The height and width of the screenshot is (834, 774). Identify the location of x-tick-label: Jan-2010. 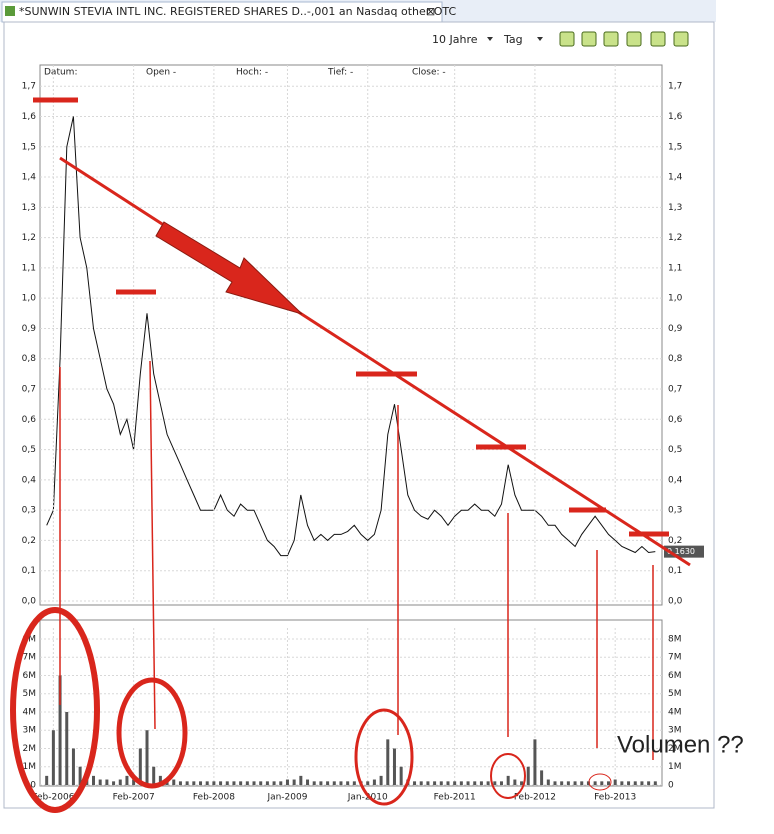
(367, 798).